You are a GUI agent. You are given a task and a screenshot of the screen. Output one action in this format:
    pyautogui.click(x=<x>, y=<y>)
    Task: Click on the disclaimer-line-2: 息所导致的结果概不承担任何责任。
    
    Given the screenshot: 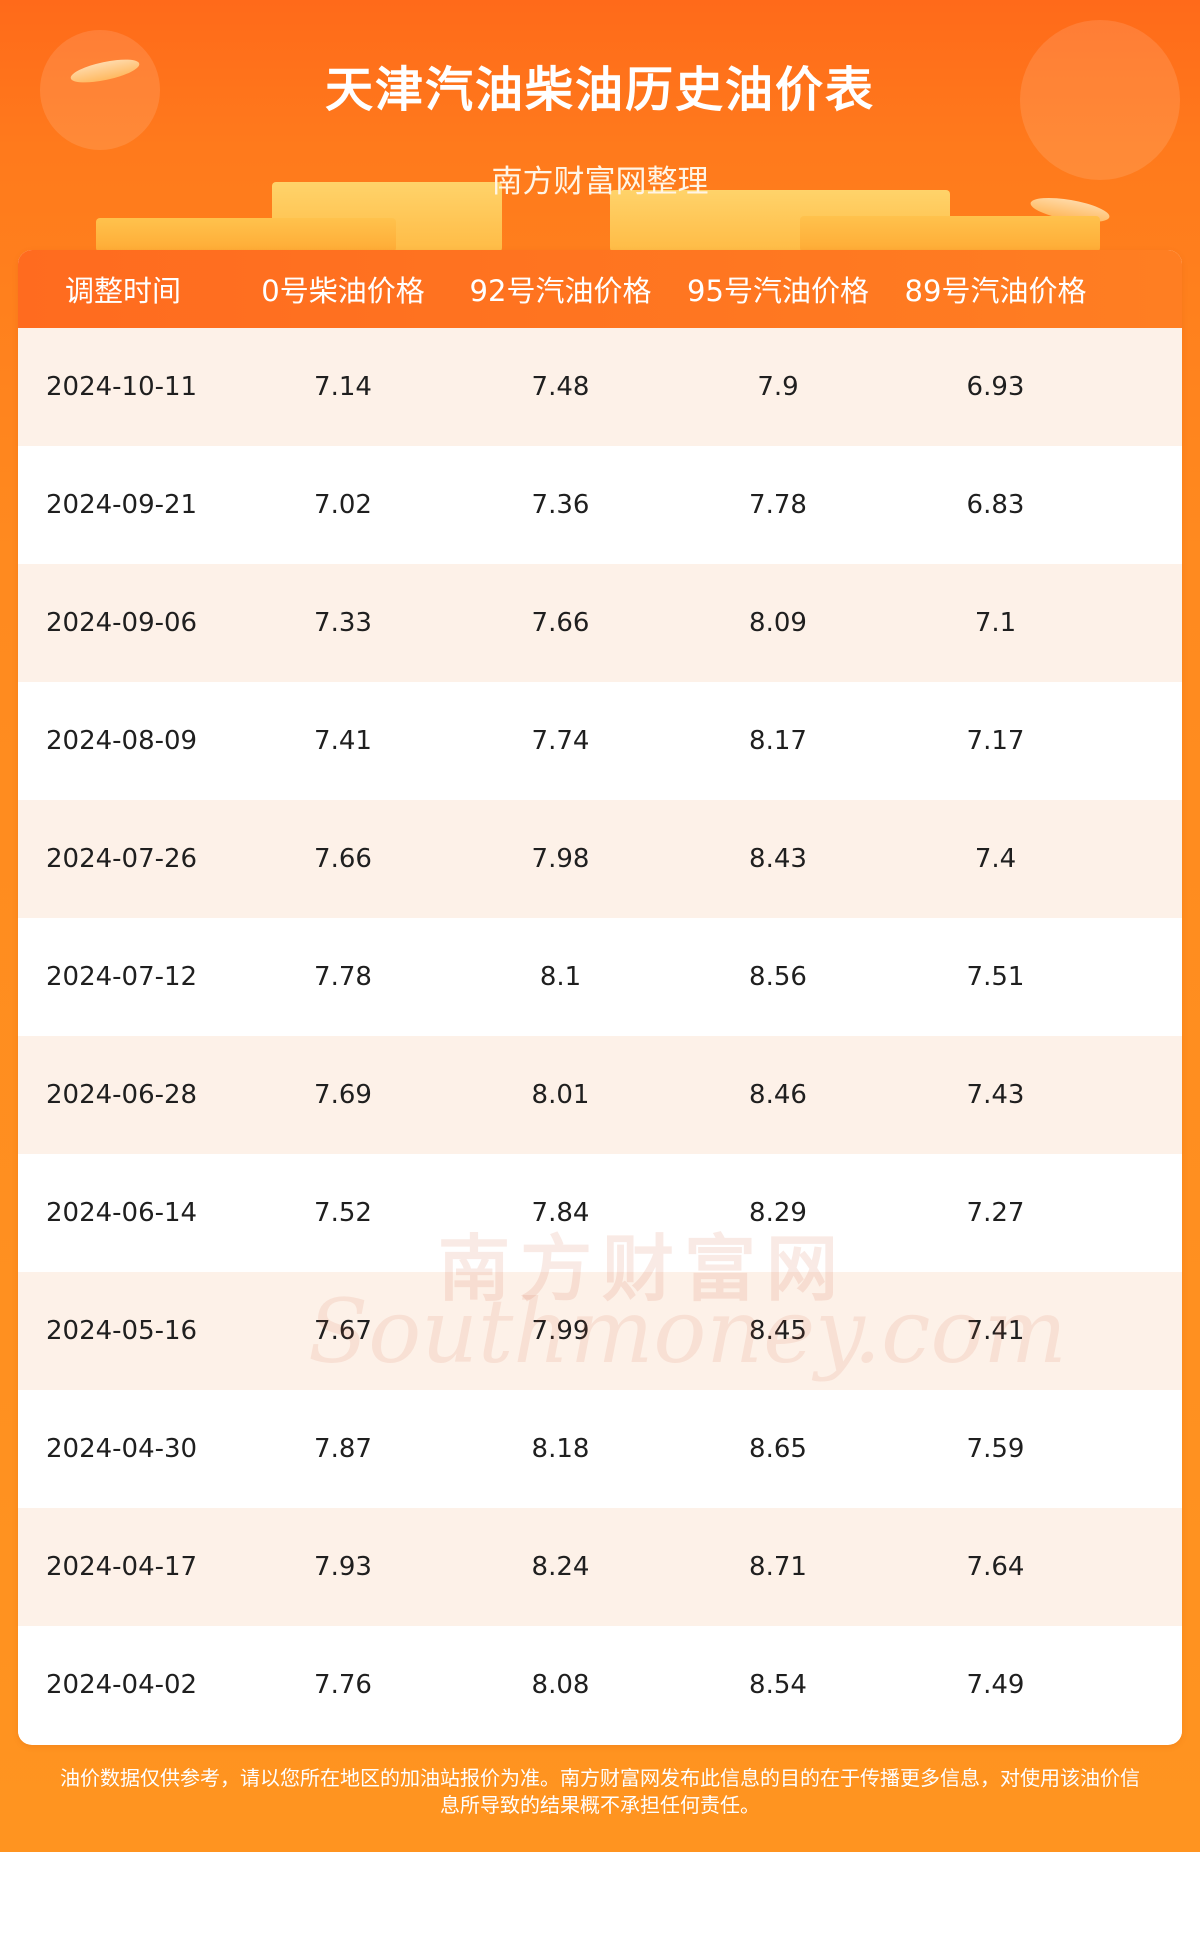 What is the action you would take?
    pyautogui.click(x=600, y=1805)
    